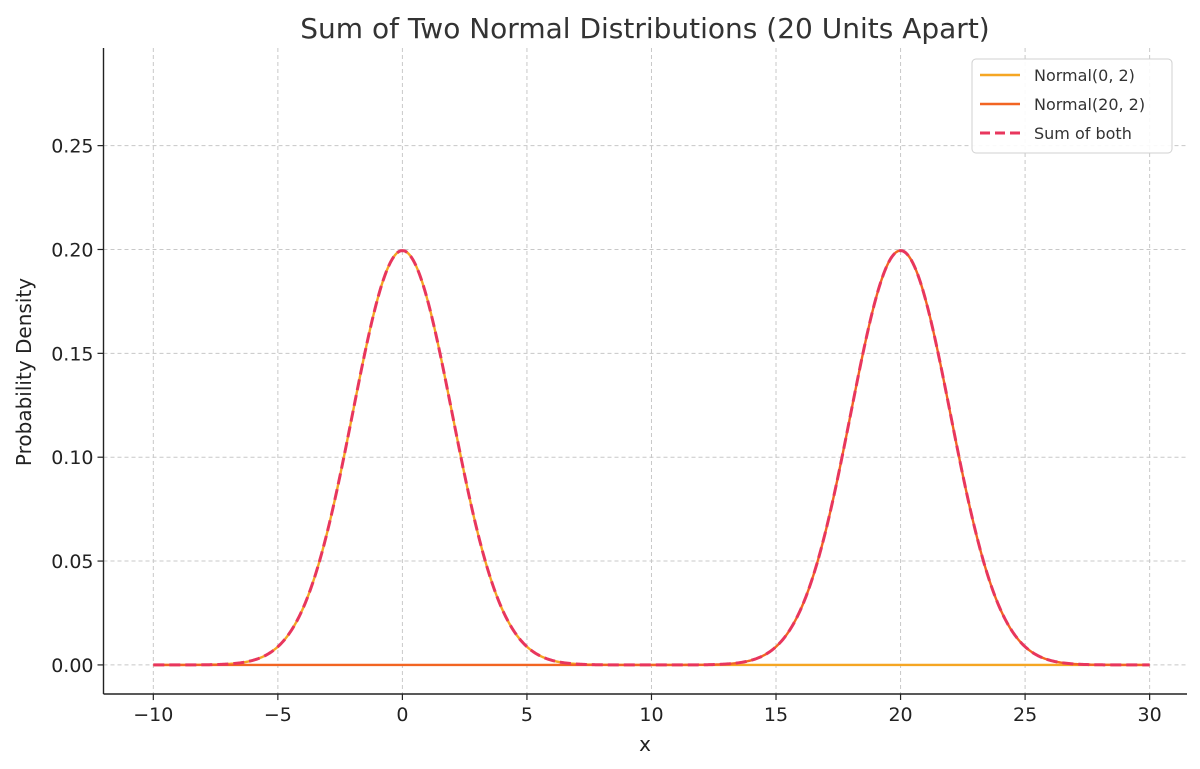  What do you see at coordinates (72, 666) in the screenshot?
I see `y-tick-label: 0.00` at bounding box center [72, 666].